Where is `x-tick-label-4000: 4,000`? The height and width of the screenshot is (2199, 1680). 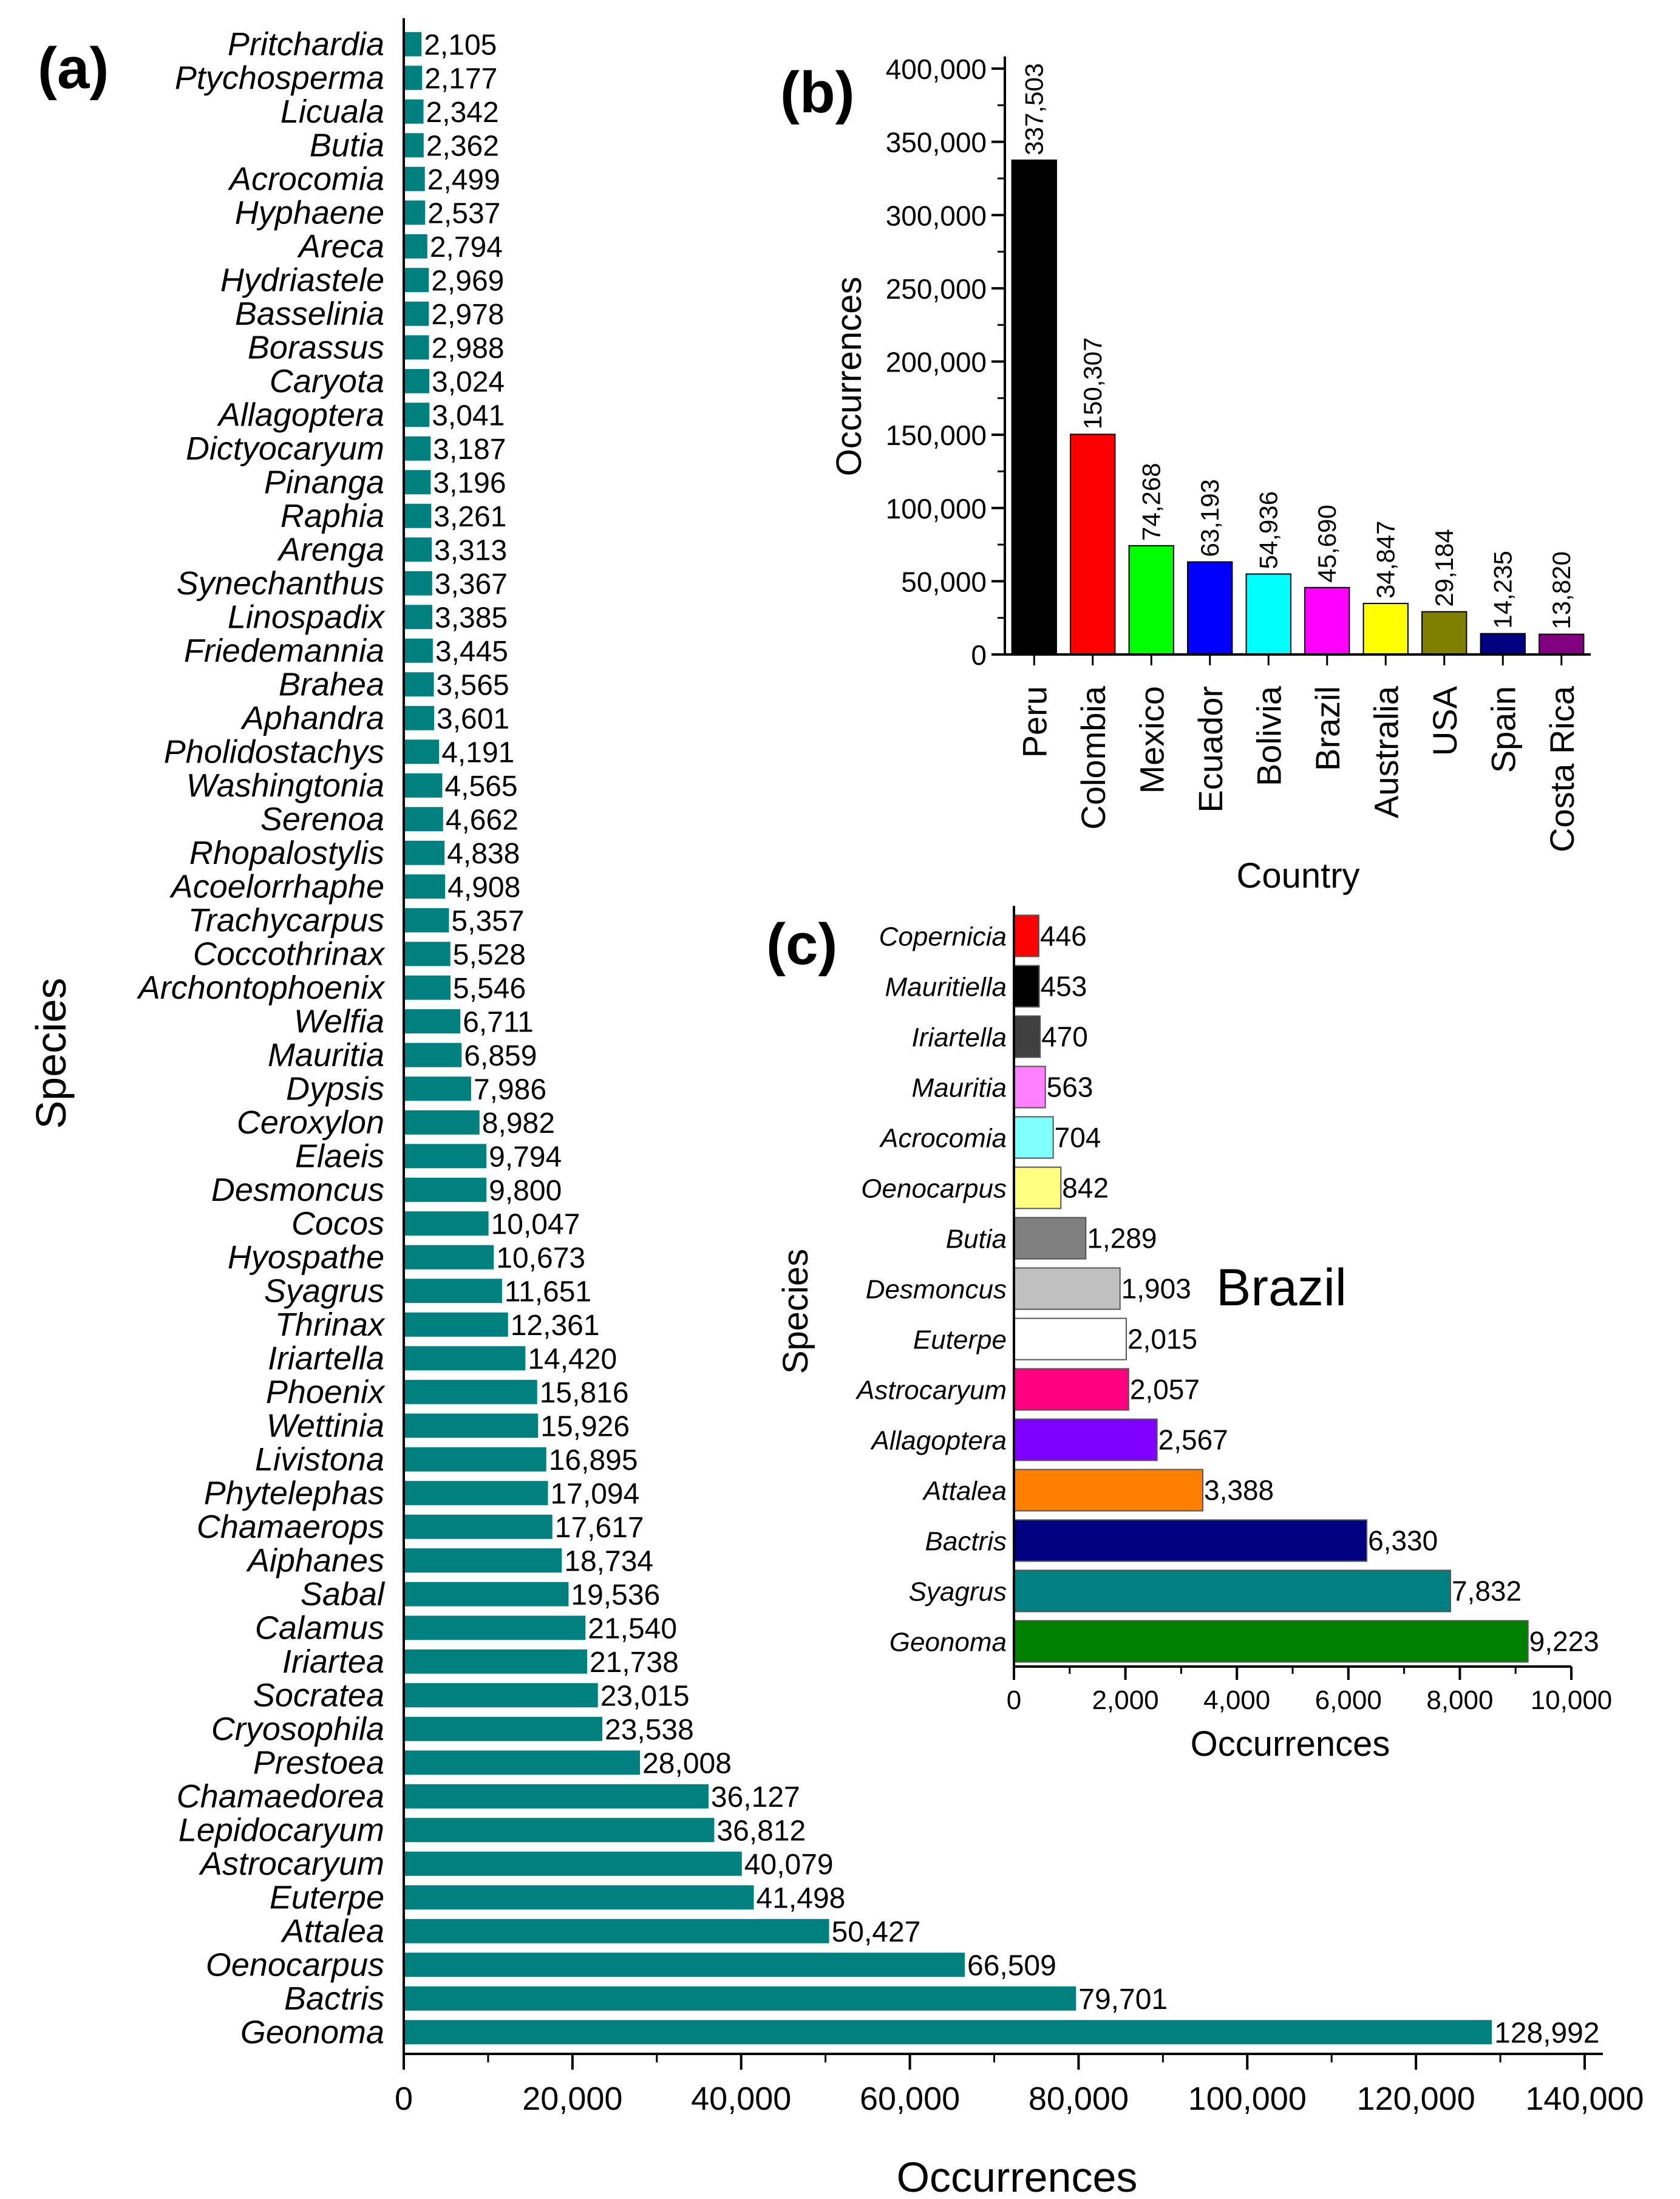 x-tick-label-4000: 4,000 is located at coordinates (1236, 1700).